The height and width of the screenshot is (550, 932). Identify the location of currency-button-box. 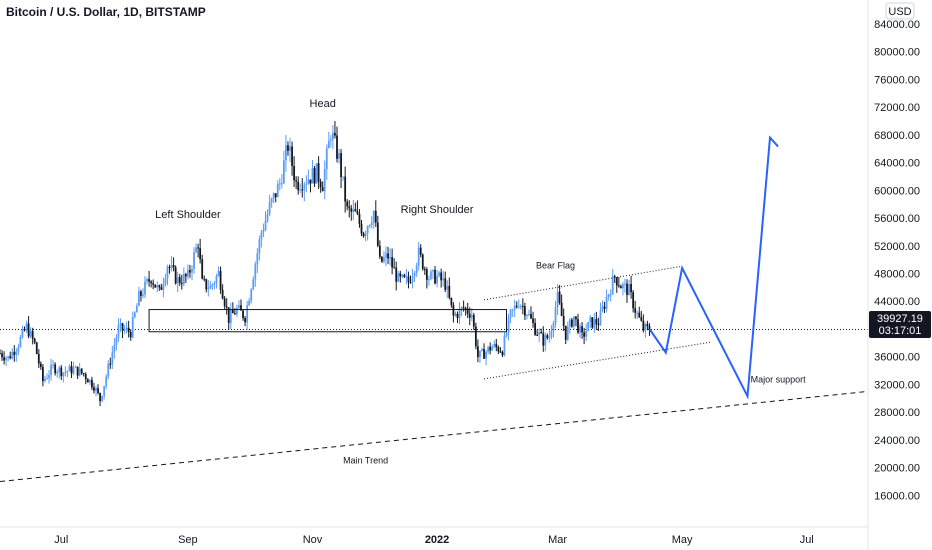
(900, 11).